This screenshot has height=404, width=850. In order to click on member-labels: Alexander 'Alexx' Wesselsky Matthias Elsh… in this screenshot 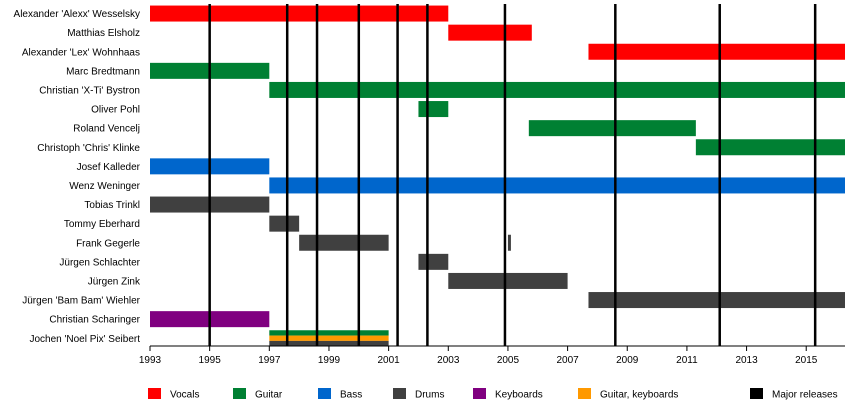, I will do `click(77, 177)`.